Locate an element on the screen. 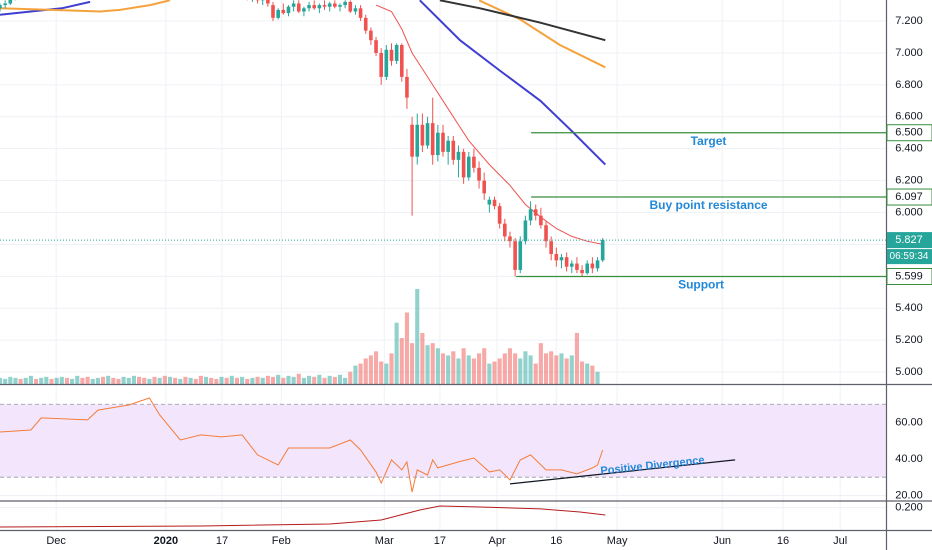 This screenshot has width=932, height=550. y-tick-label: 5.400 is located at coordinates (909, 308).